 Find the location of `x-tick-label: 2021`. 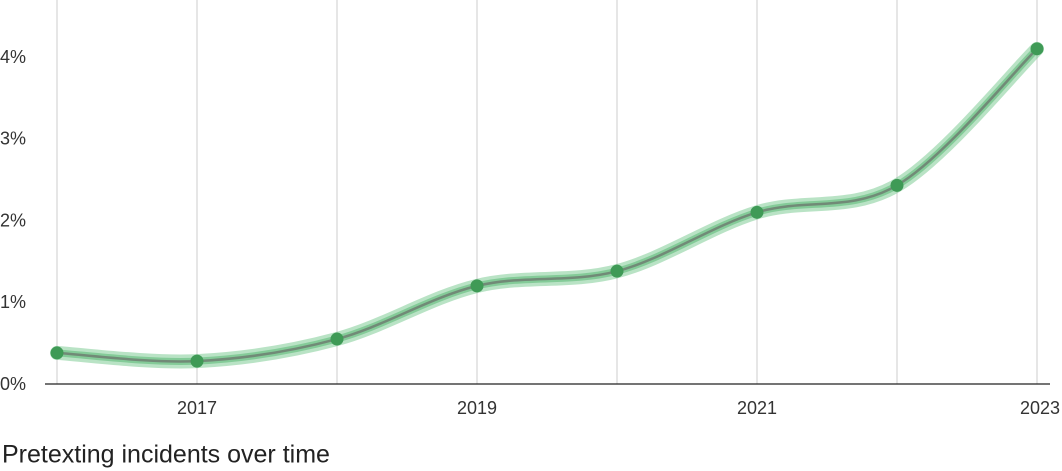

x-tick-label: 2021 is located at coordinates (757, 408).